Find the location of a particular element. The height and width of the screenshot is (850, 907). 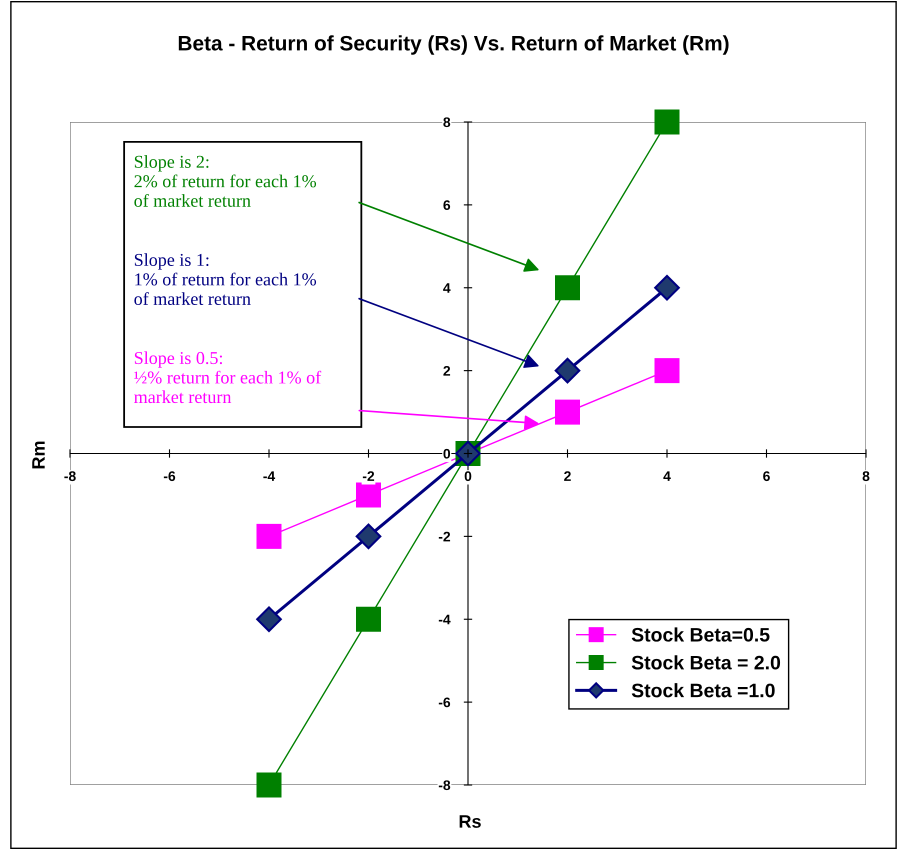

y-tick-label: 6 is located at coordinates (446, 205).